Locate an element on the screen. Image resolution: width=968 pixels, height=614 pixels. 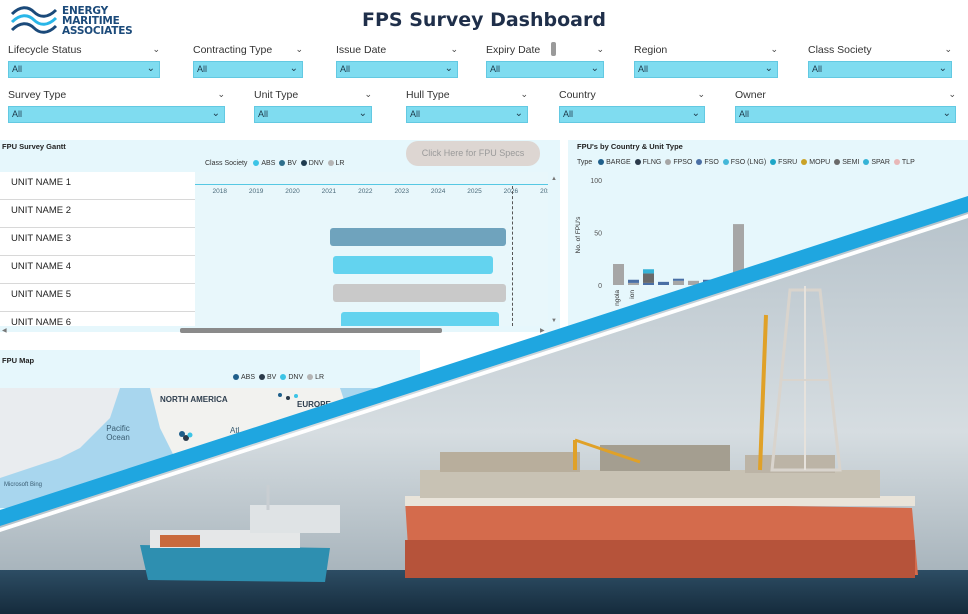
bar-legend-item: SEMI is located at coordinates (846, 162).